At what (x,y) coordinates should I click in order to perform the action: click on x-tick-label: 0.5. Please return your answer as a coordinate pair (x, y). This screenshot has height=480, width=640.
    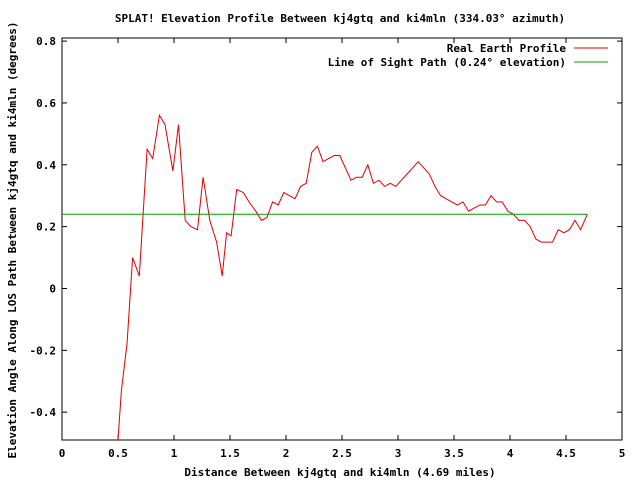
    Looking at the image, I should click on (118, 453).